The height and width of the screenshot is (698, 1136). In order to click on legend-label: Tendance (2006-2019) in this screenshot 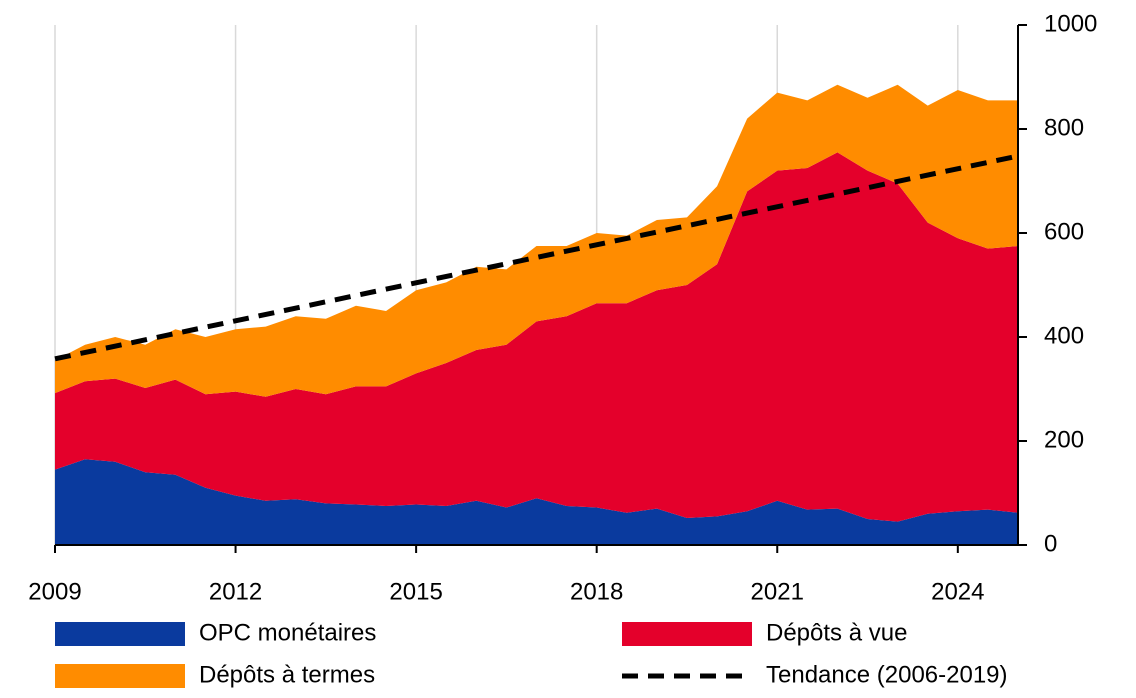, I will do `click(887, 674)`.